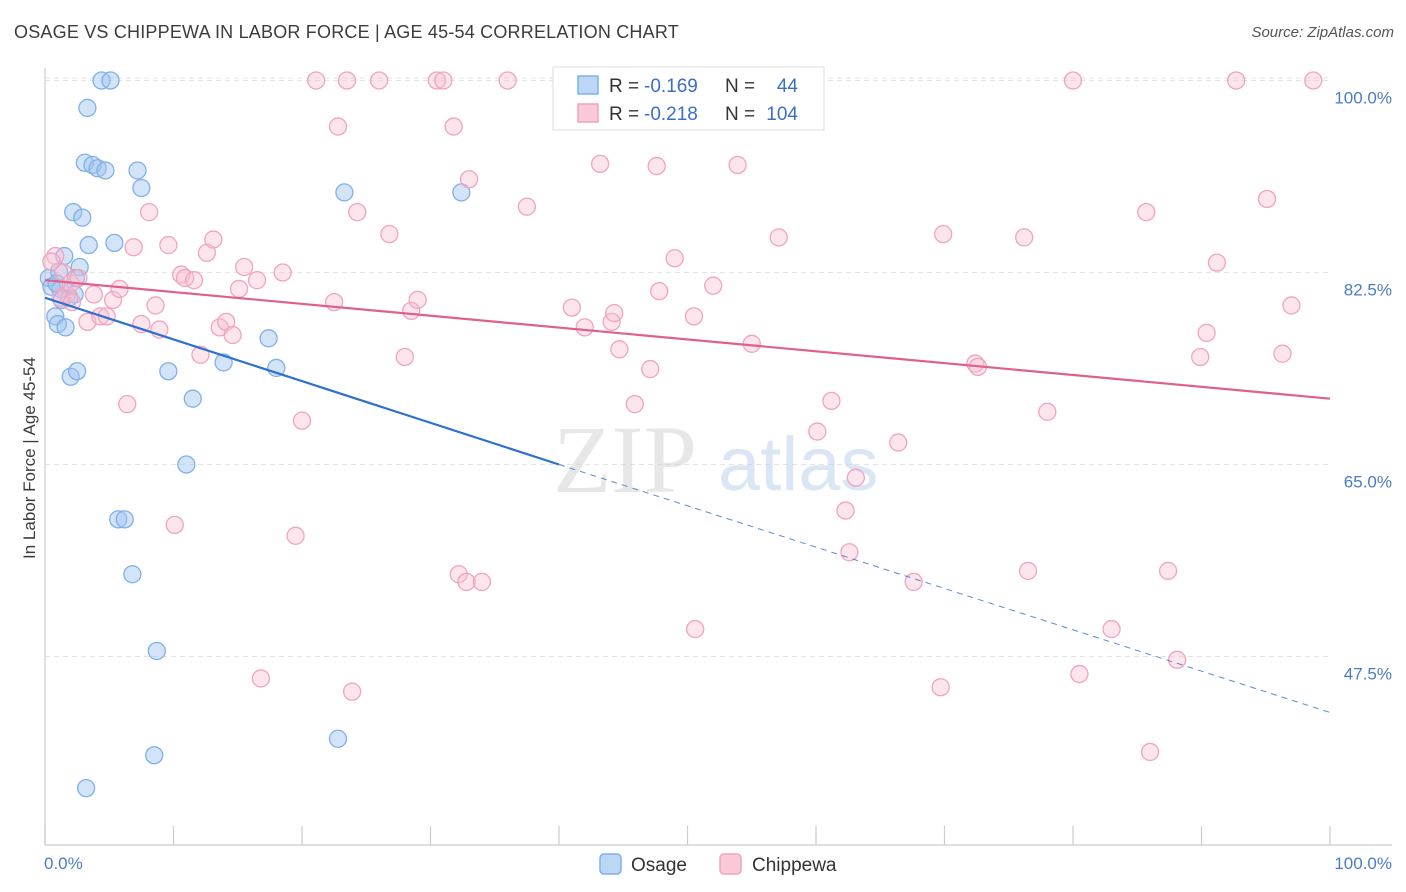 This screenshot has height=892, width=1406. Describe the element at coordinates (740, 114) in the screenshot. I see `legend-chippewa-n-label: N =` at that location.